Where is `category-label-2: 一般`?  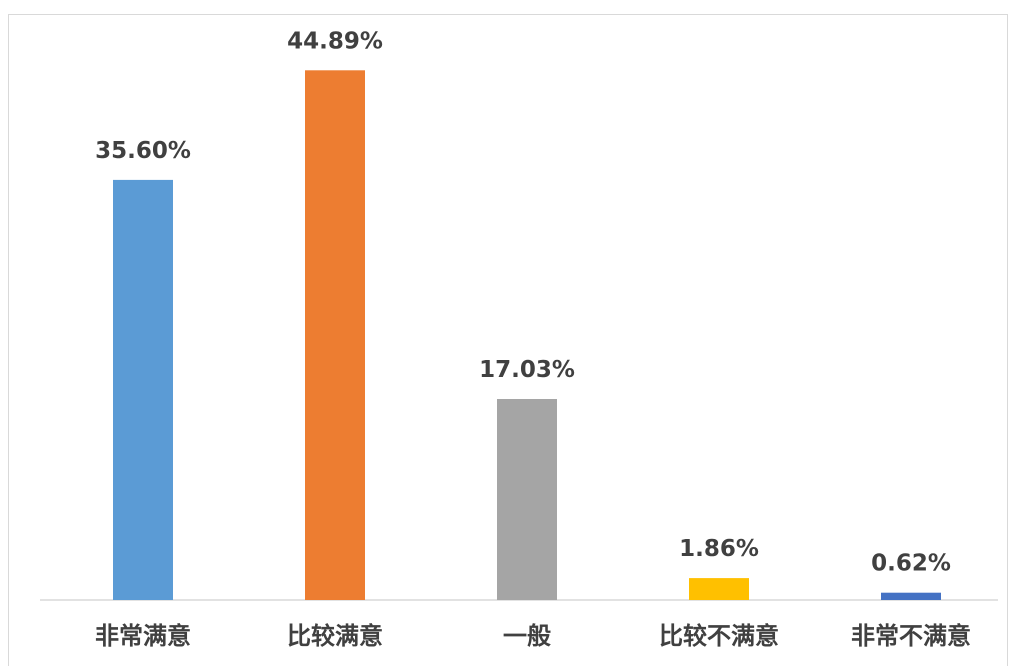 category-label-2: 一般 is located at coordinates (527, 636).